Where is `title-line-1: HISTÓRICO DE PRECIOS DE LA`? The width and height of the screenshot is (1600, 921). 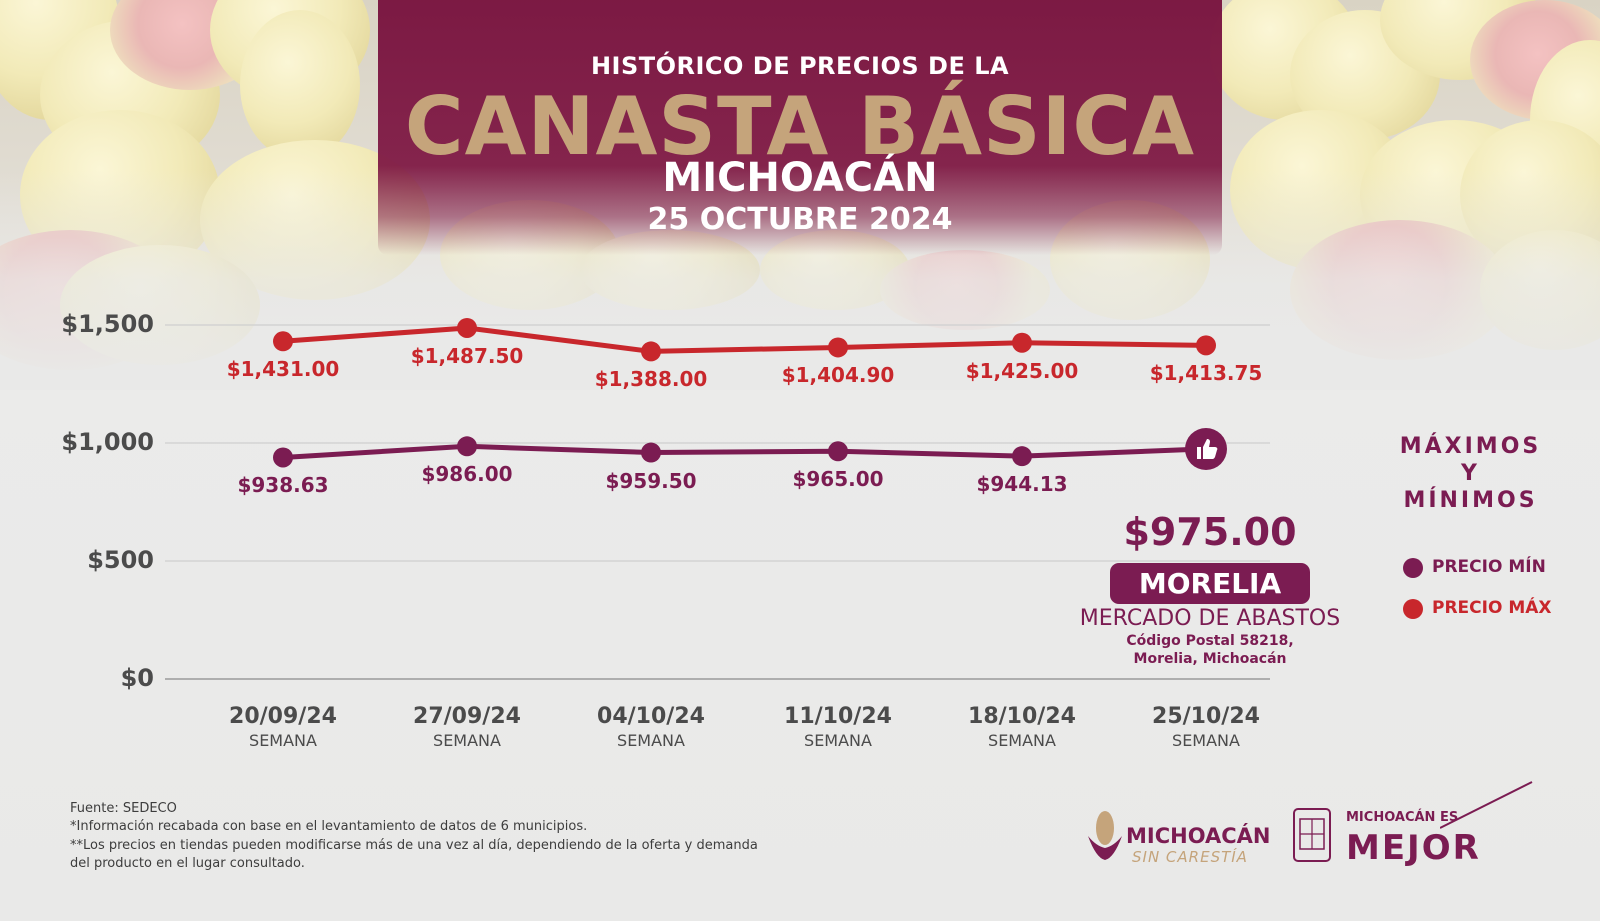
title-line-1: HISTÓRICO DE PRECIOS DE LA is located at coordinates (800, 66).